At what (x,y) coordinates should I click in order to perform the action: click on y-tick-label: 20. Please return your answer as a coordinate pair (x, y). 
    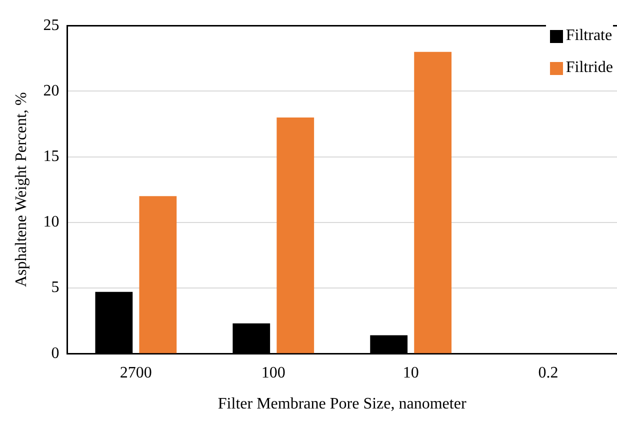
    Looking at the image, I should click on (51, 91).